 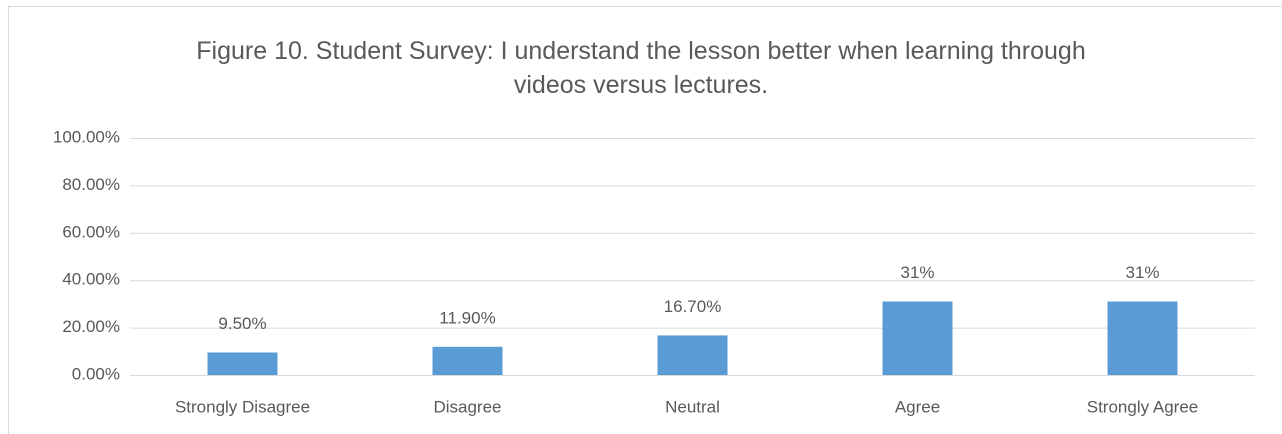 I want to click on y-tick-label: 60.00%, so click(x=91, y=231).